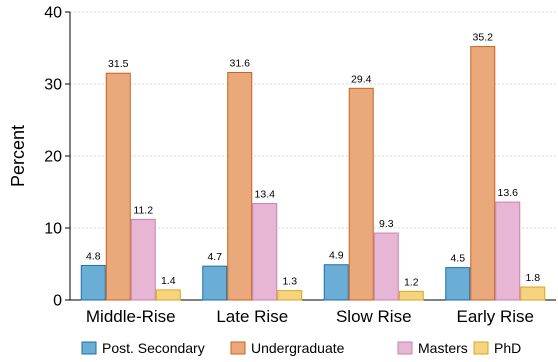 The height and width of the screenshot is (362, 558). Describe the element at coordinates (252, 316) in the screenshot. I see `category-label: Late Rise` at that location.